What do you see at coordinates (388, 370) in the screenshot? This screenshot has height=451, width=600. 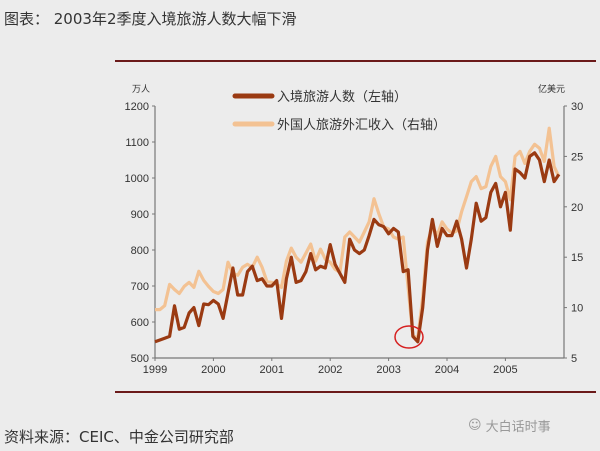 I see `x-tick-label: 2003` at bounding box center [388, 370].